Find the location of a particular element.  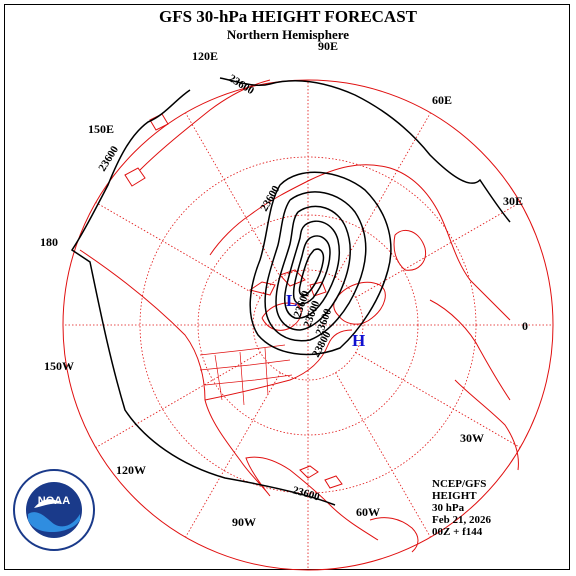

longitude-label-180: 180 is located at coordinates (49, 242).